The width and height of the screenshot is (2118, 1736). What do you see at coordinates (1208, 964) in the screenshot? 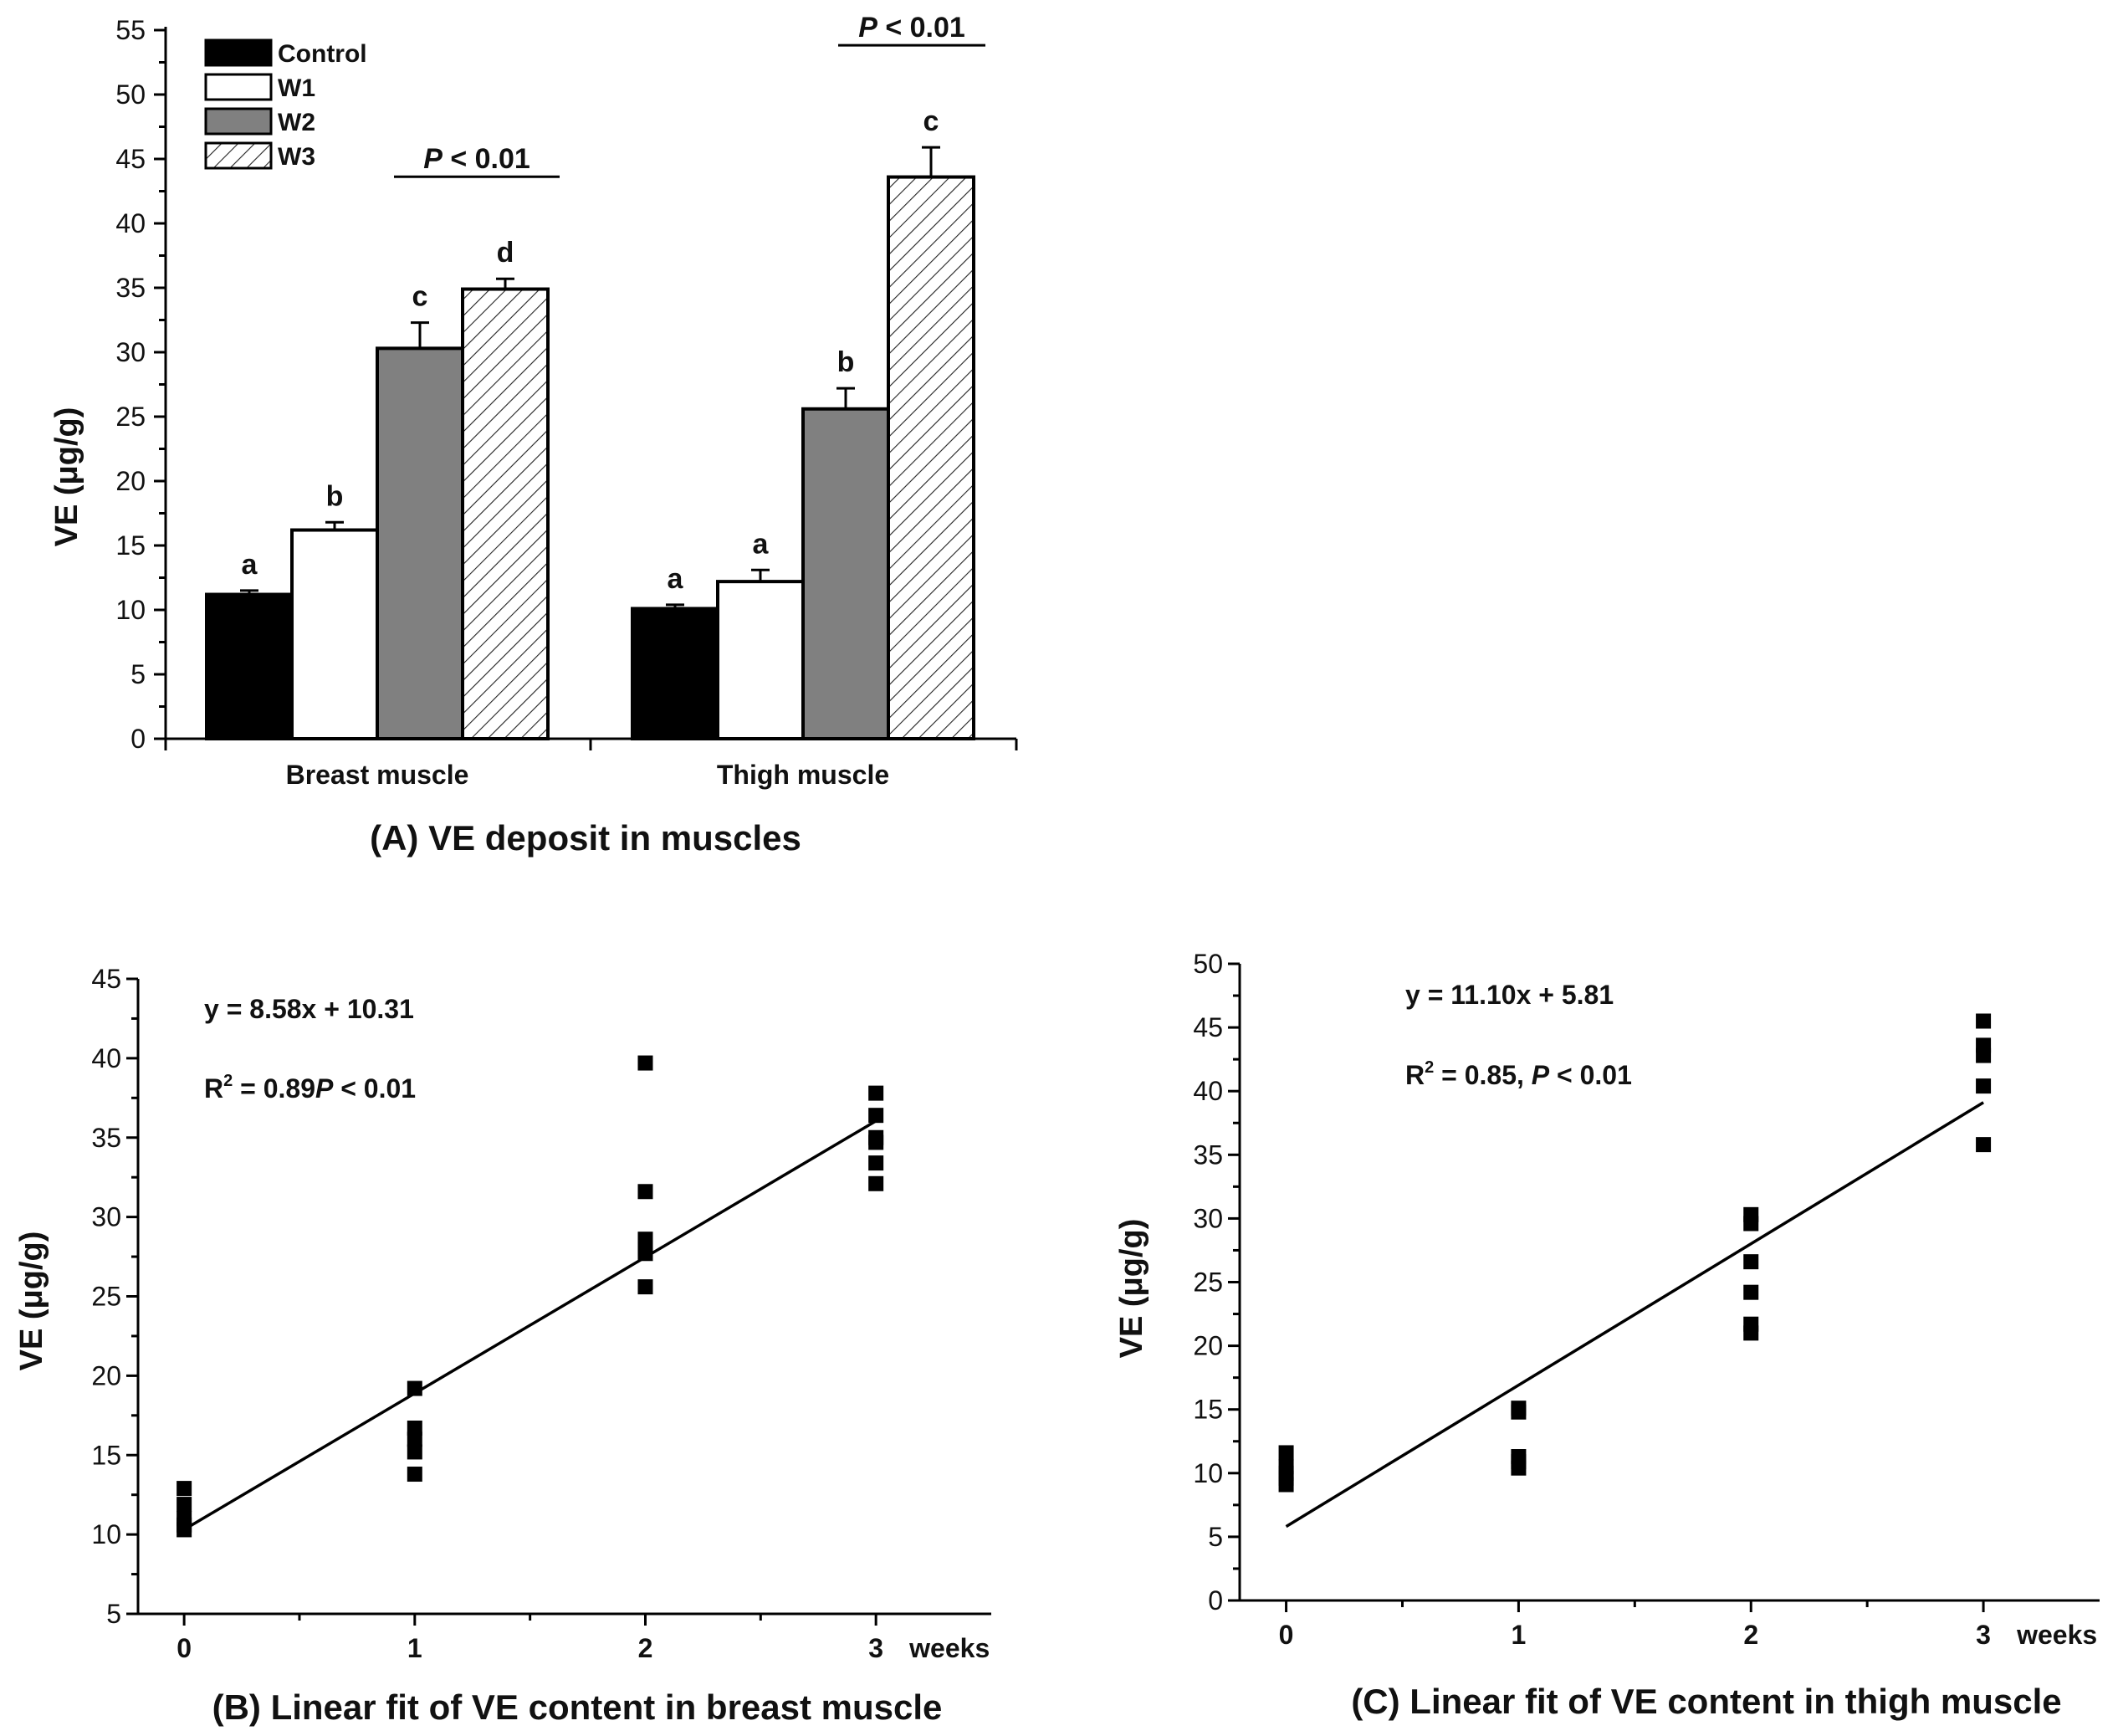
I see `panel-c-y-tick-label: 50` at bounding box center [1208, 964].